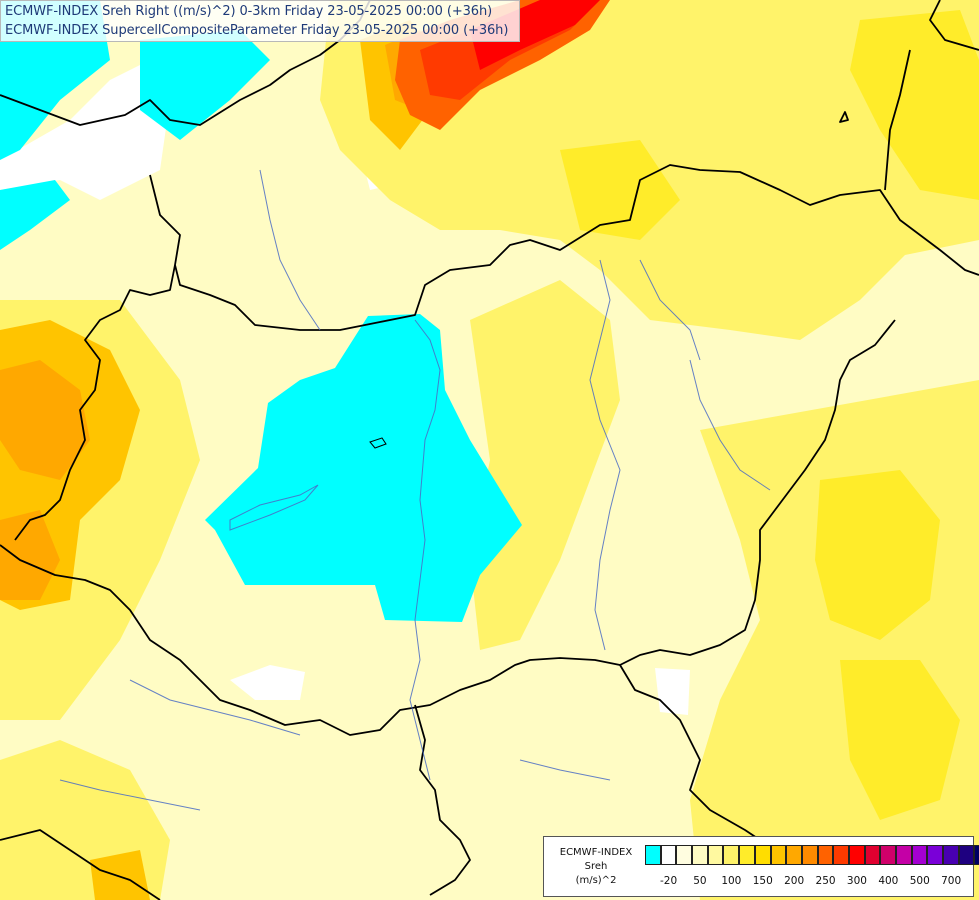 The image size is (979, 900). Describe the element at coordinates (825, 881) in the screenshot. I see `legend-tick-label: 250` at that location.